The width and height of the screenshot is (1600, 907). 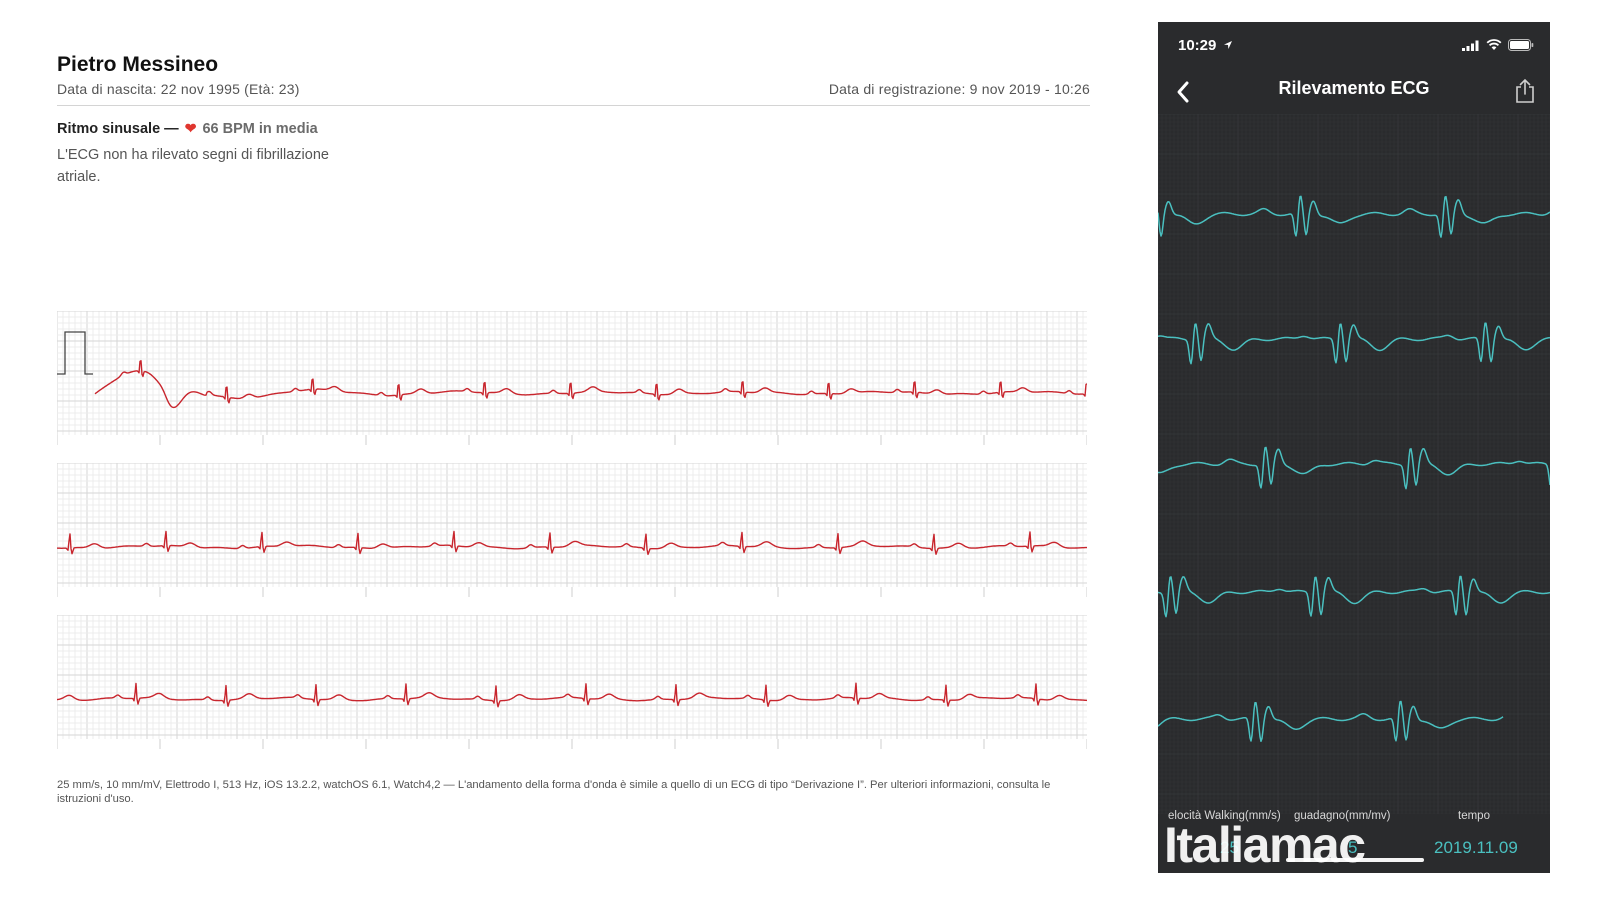 What do you see at coordinates (1494, 44) in the screenshot?
I see `wifi-icon` at bounding box center [1494, 44].